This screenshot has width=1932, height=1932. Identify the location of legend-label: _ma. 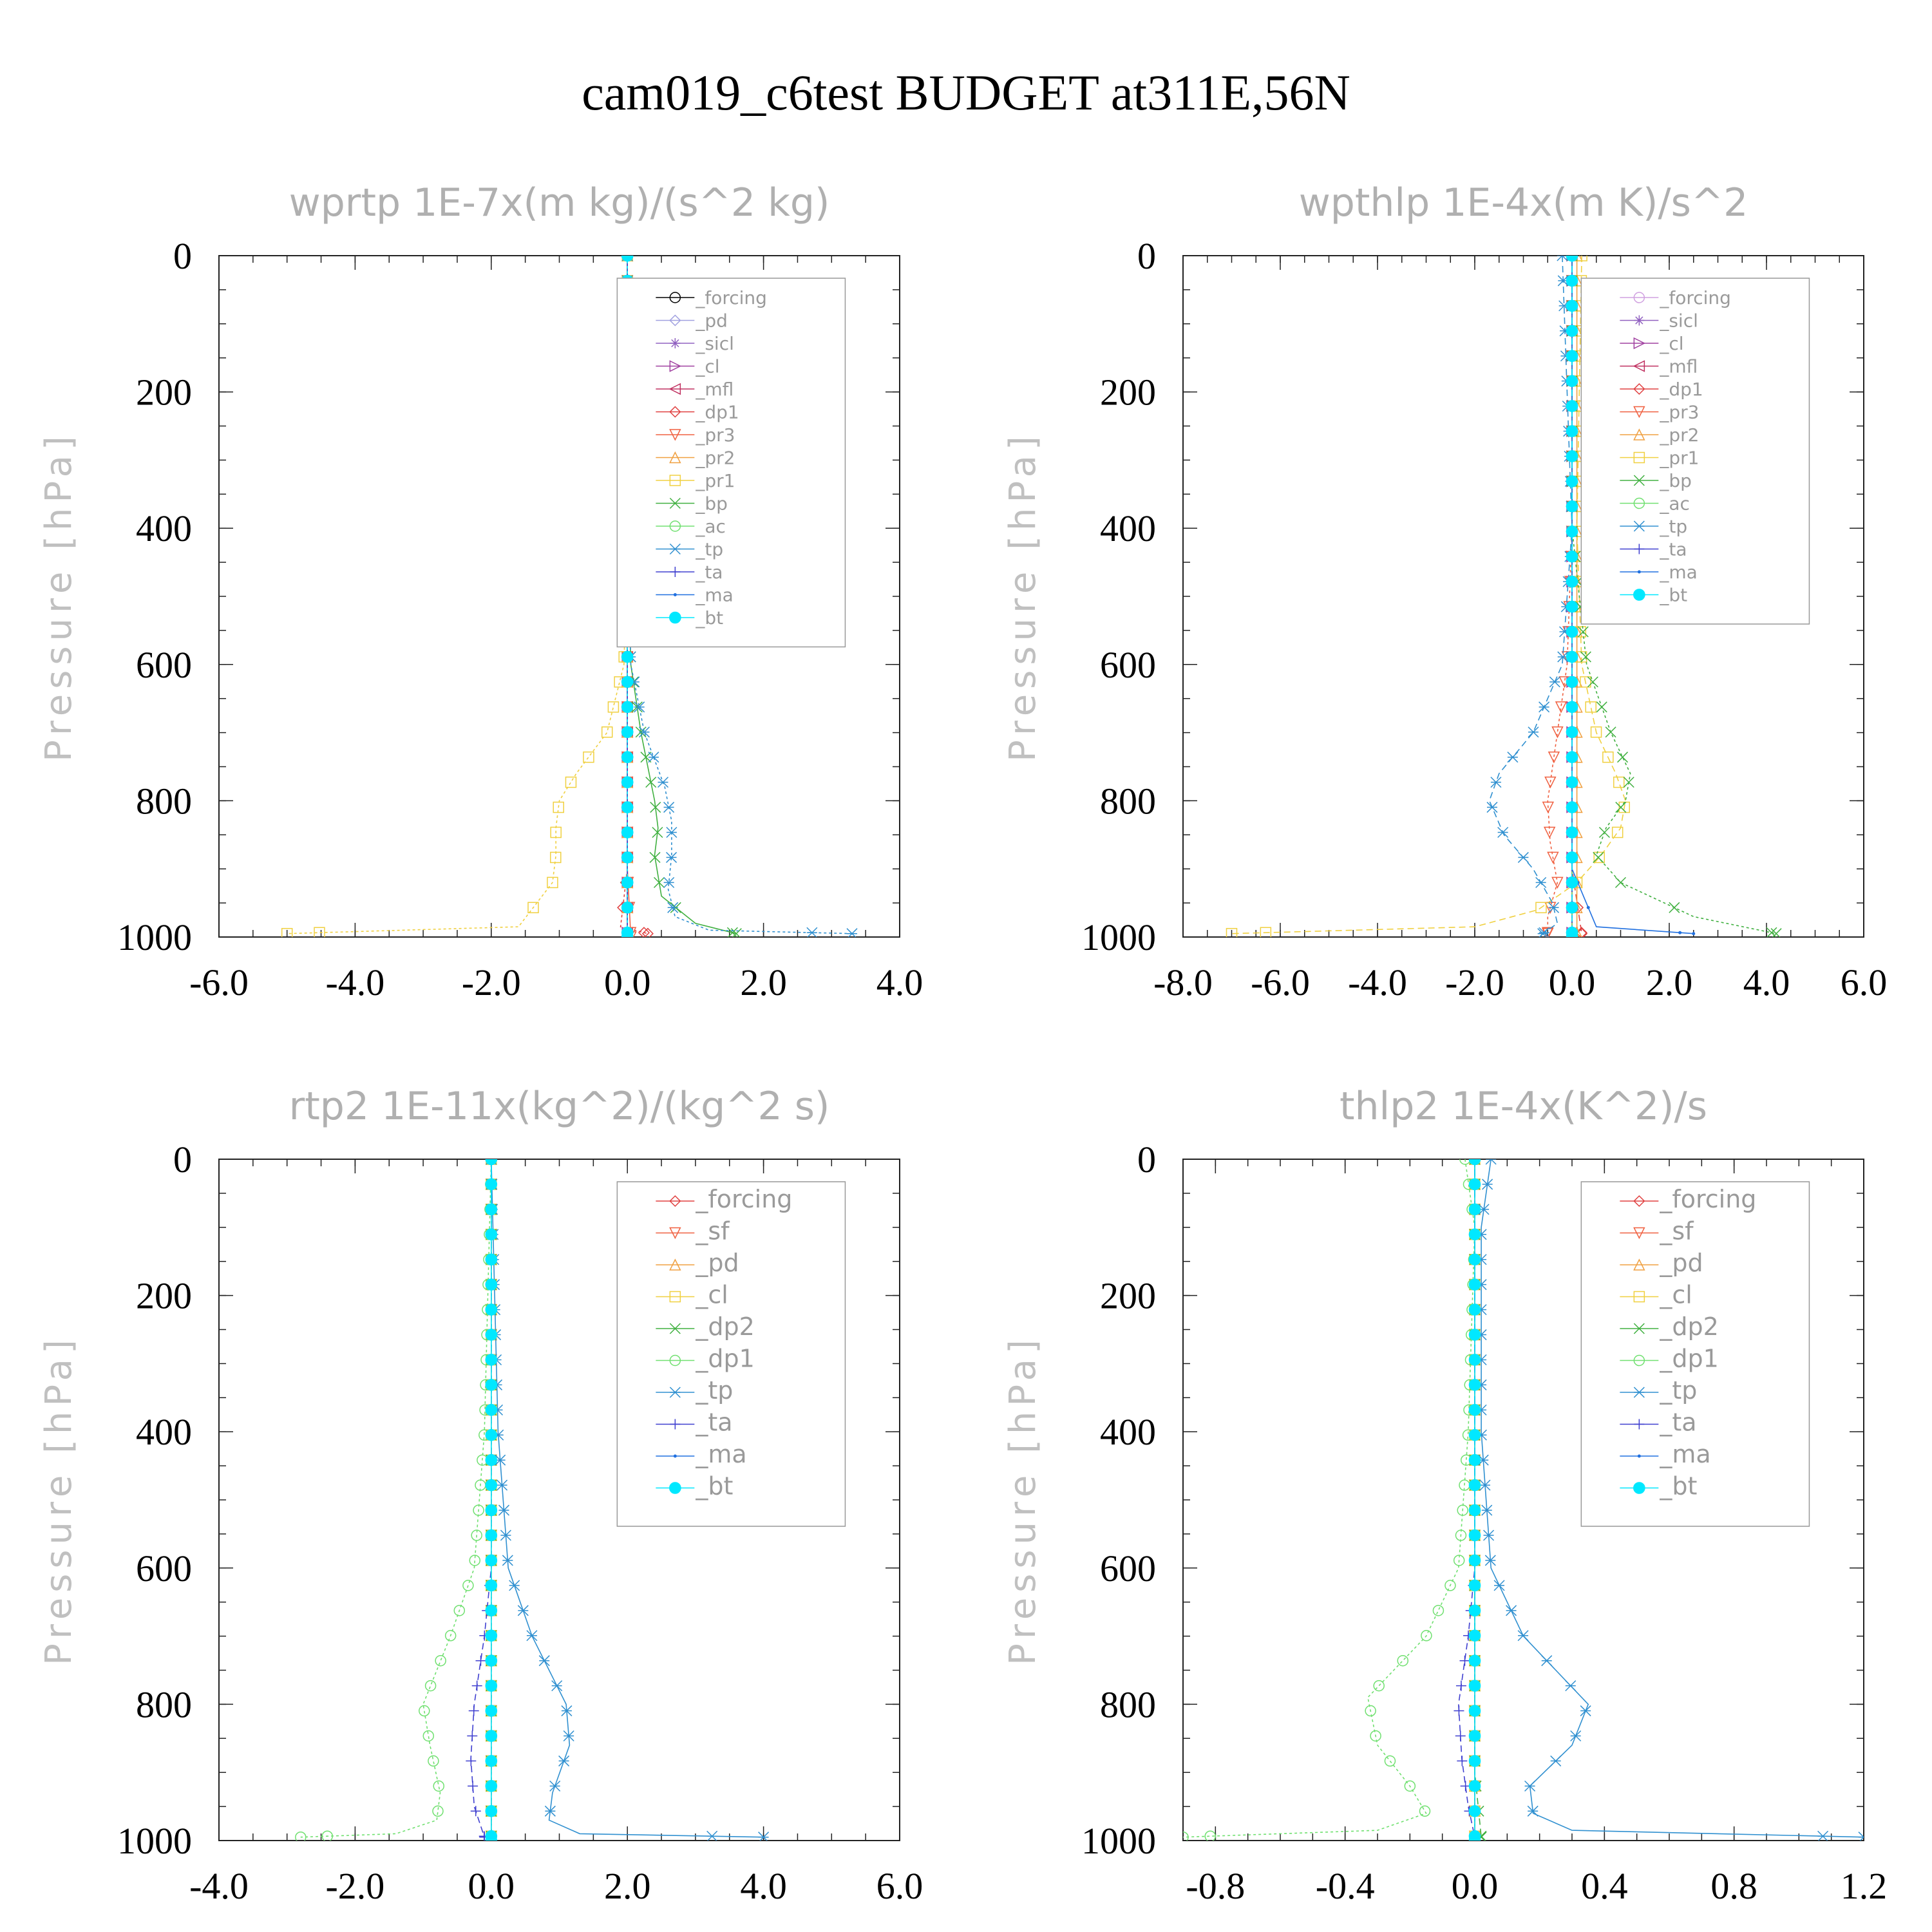
(1684, 1454).